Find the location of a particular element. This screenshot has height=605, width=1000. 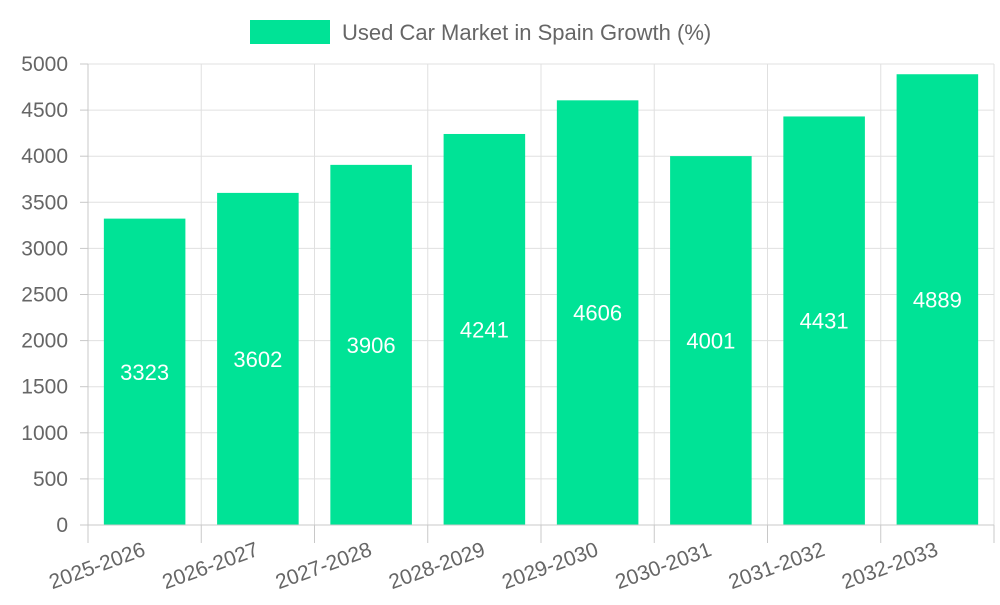

bar-value-label: 4001 is located at coordinates (710, 341).